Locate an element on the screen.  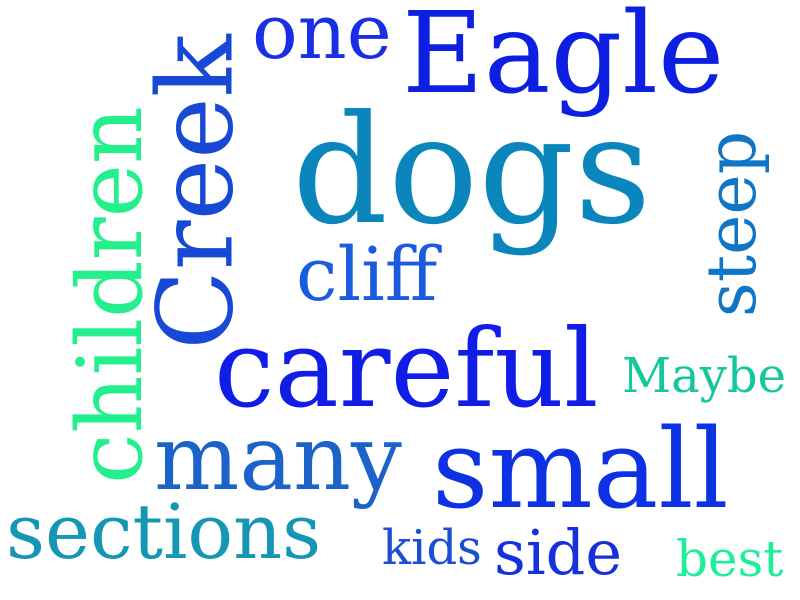
word-dogs: dogs is located at coordinates (472, 171).